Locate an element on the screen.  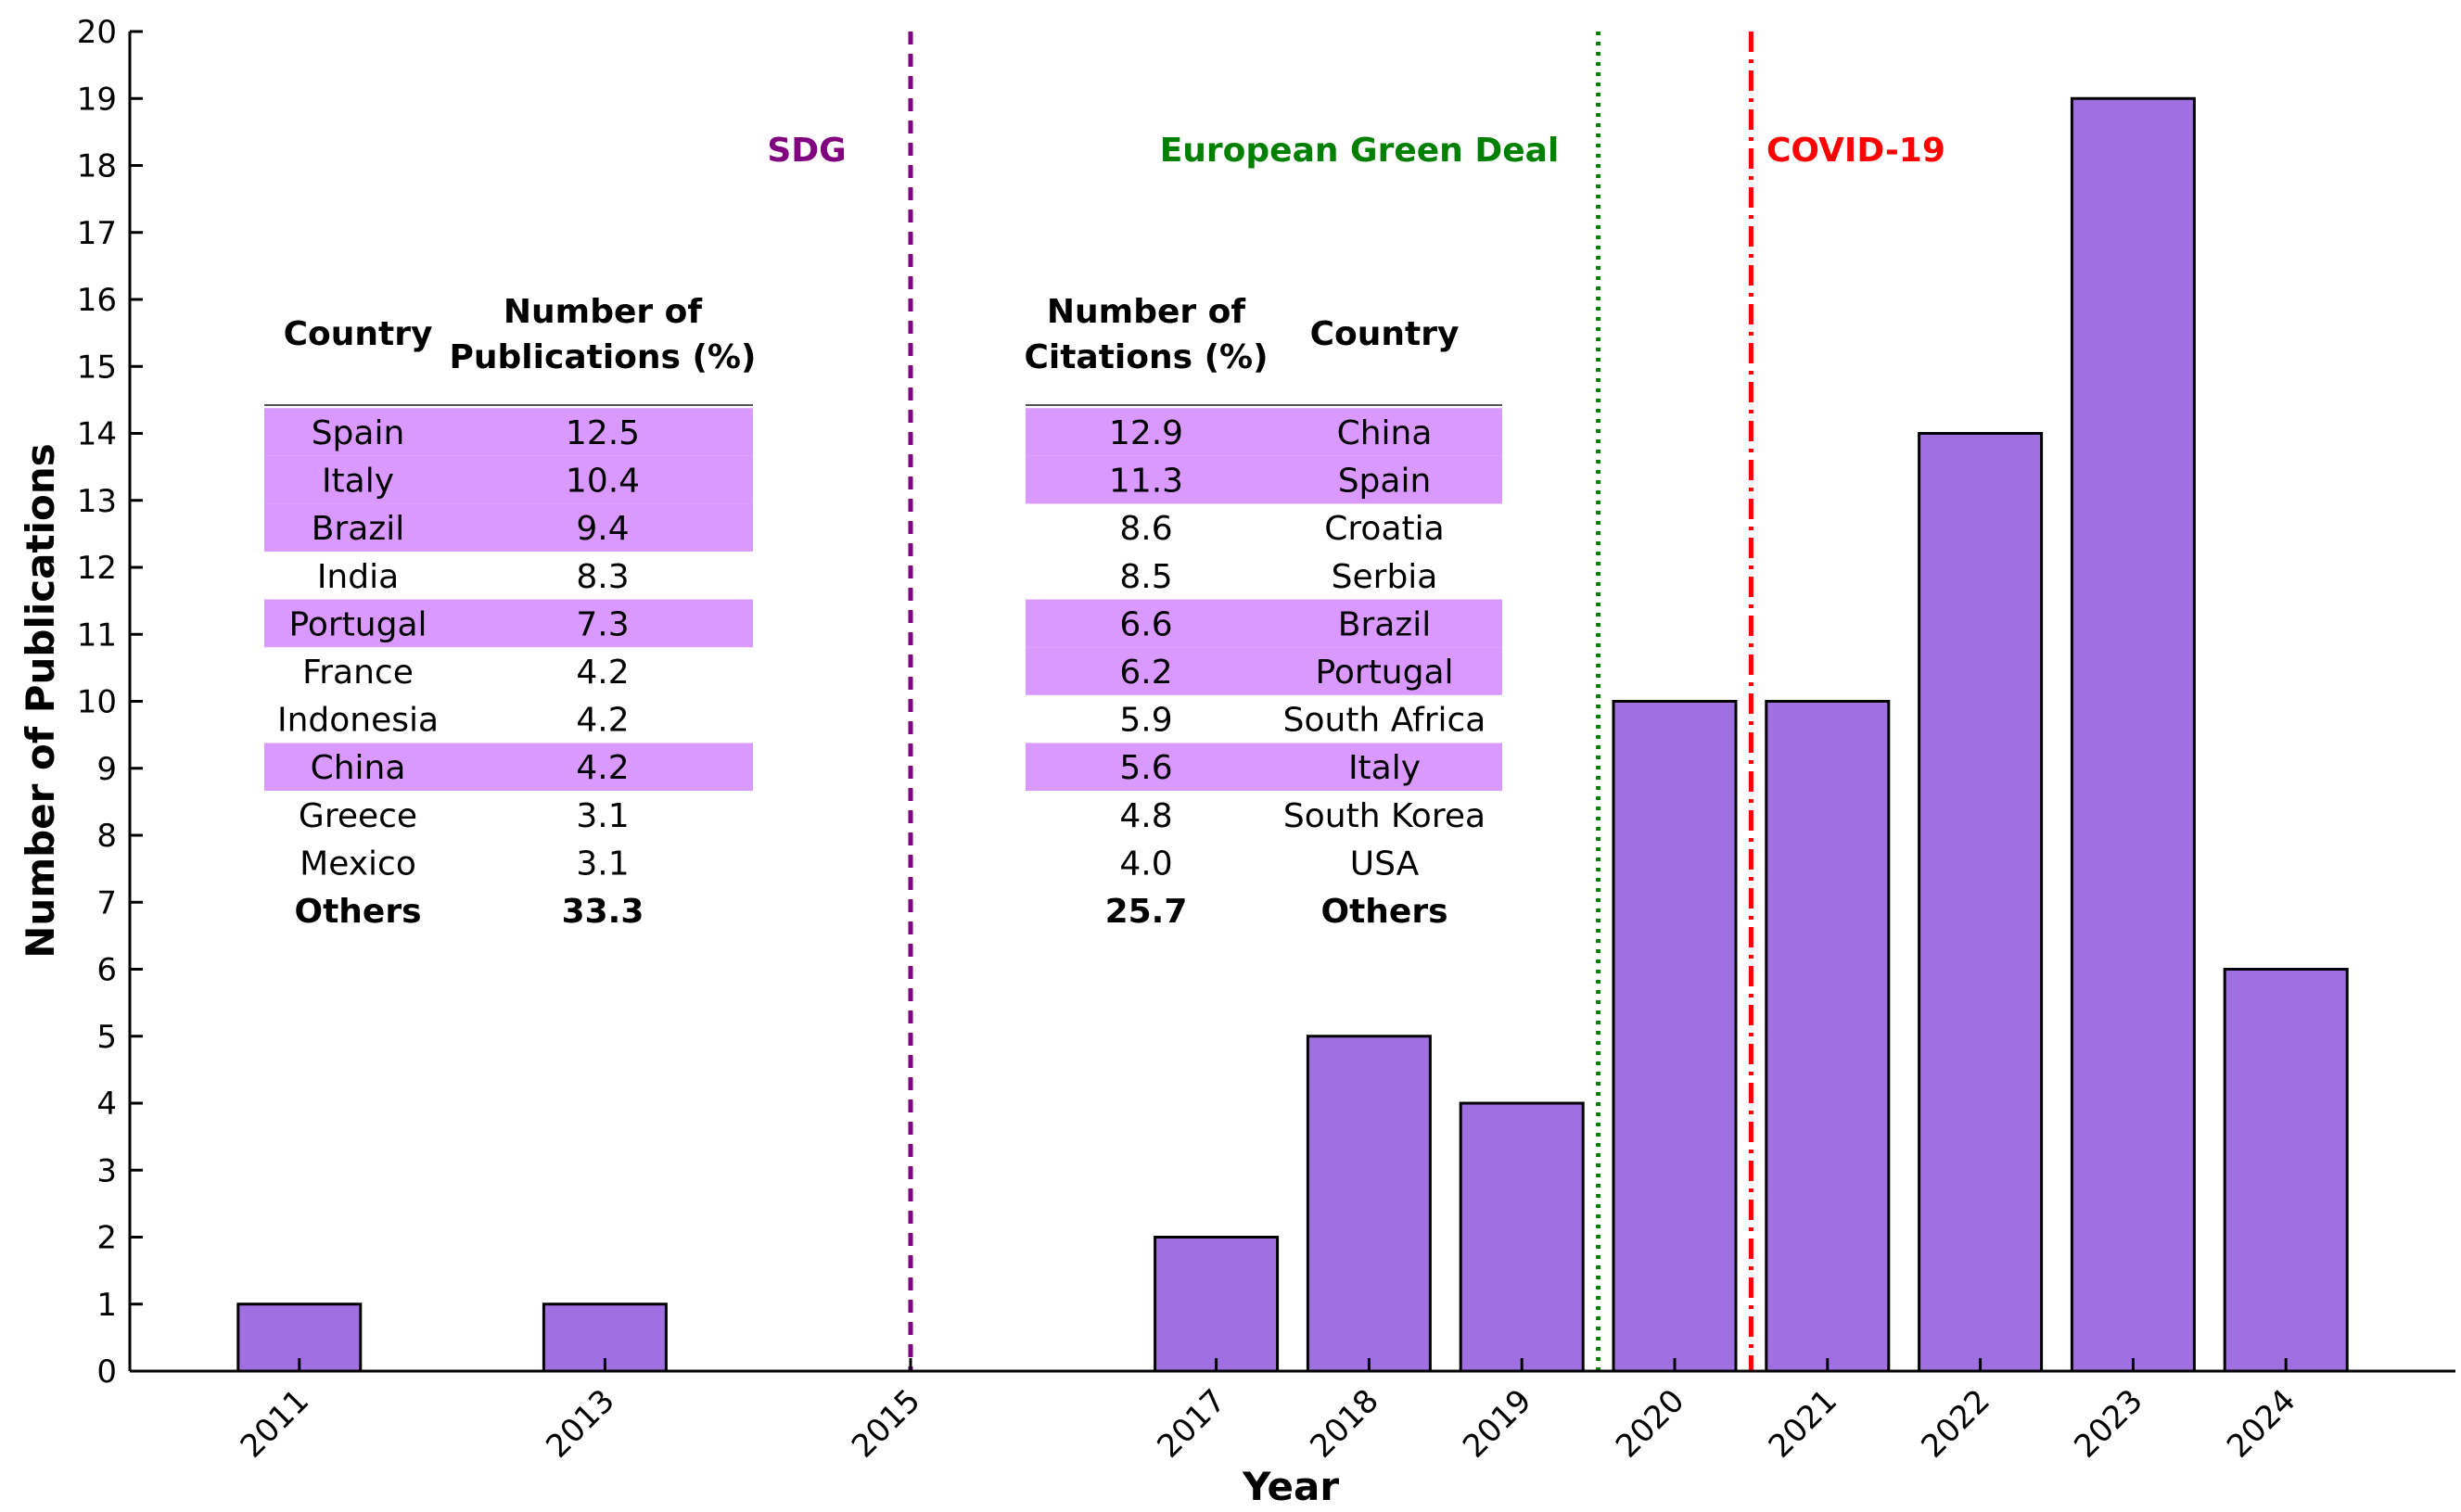
x-axis-title: Year is located at coordinates (1291, 1486).